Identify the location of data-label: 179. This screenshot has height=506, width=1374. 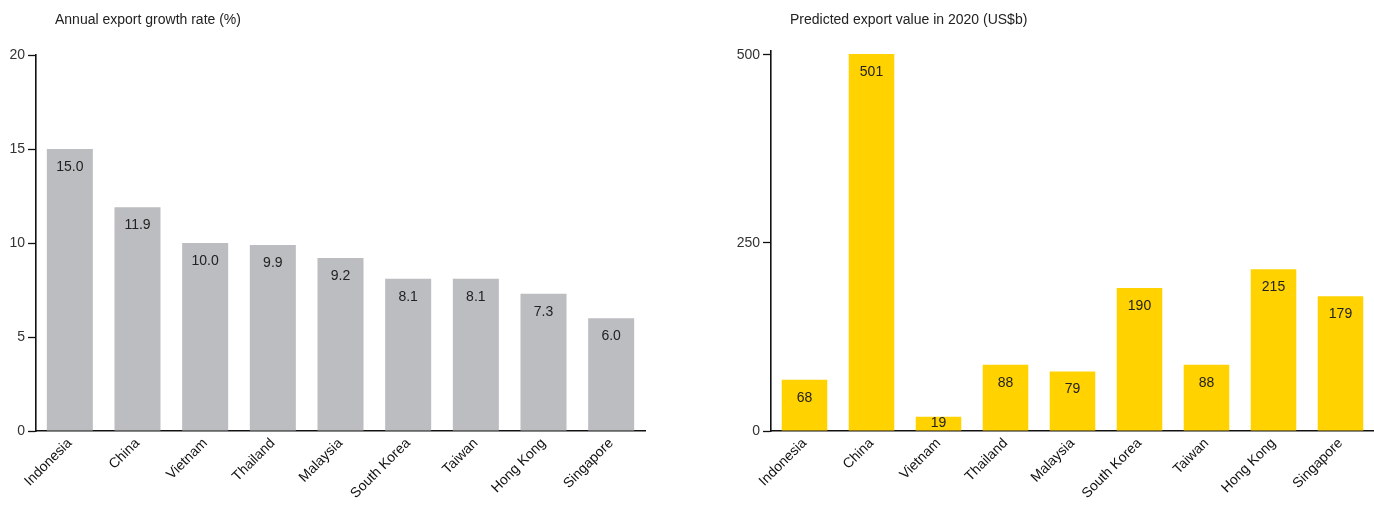
(1340, 313).